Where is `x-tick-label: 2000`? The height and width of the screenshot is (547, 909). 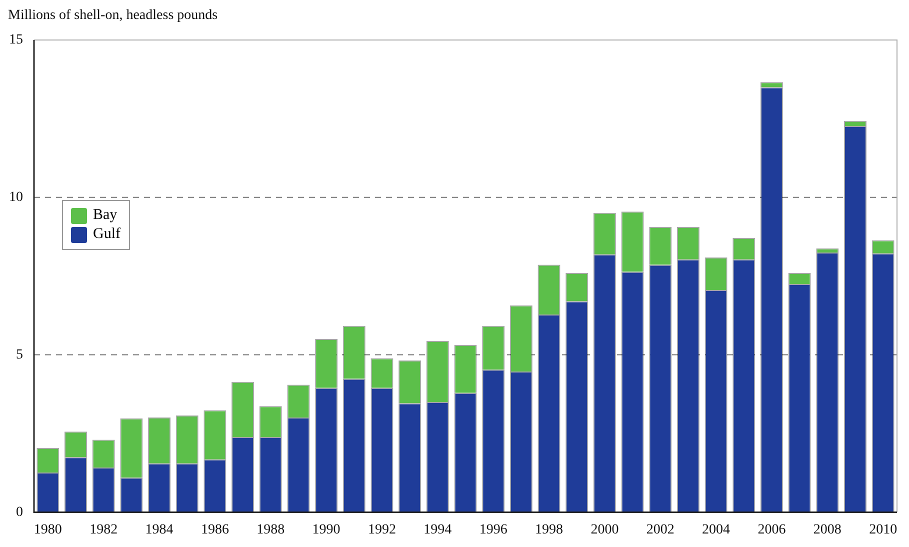
x-tick-label: 2000 is located at coordinates (604, 530).